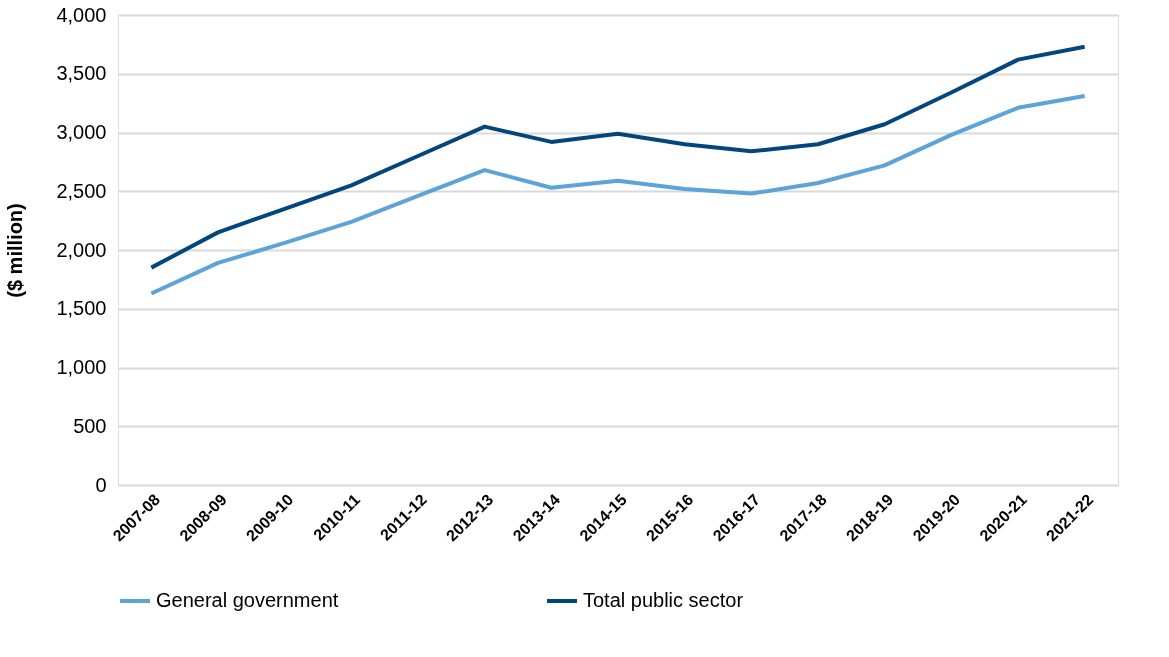 The width and height of the screenshot is (1169, 657). Describe the element at coordinates (90, 425) in the screenshot. I see `y-tick-label: 500` at that location.